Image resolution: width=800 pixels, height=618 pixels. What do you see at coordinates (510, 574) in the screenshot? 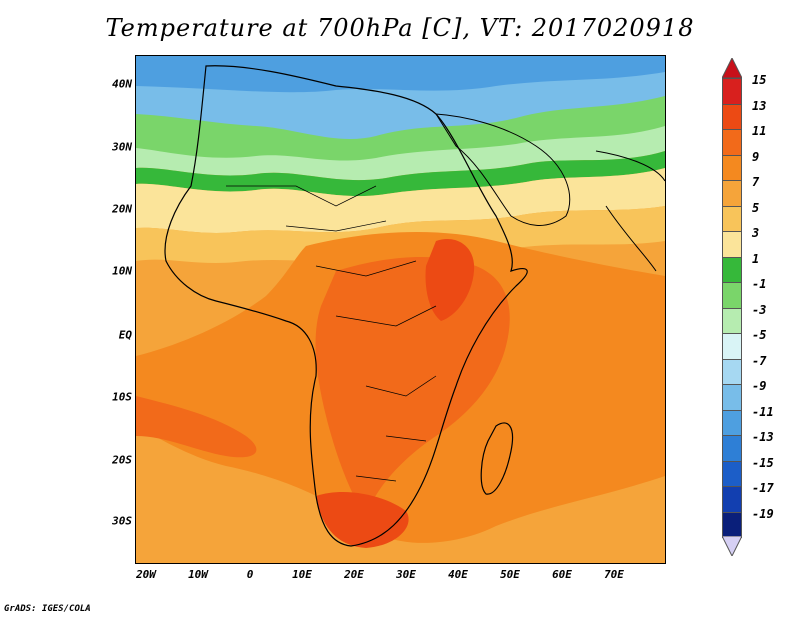
I see `x-tick: 50E` at bounding box center [510, 574].